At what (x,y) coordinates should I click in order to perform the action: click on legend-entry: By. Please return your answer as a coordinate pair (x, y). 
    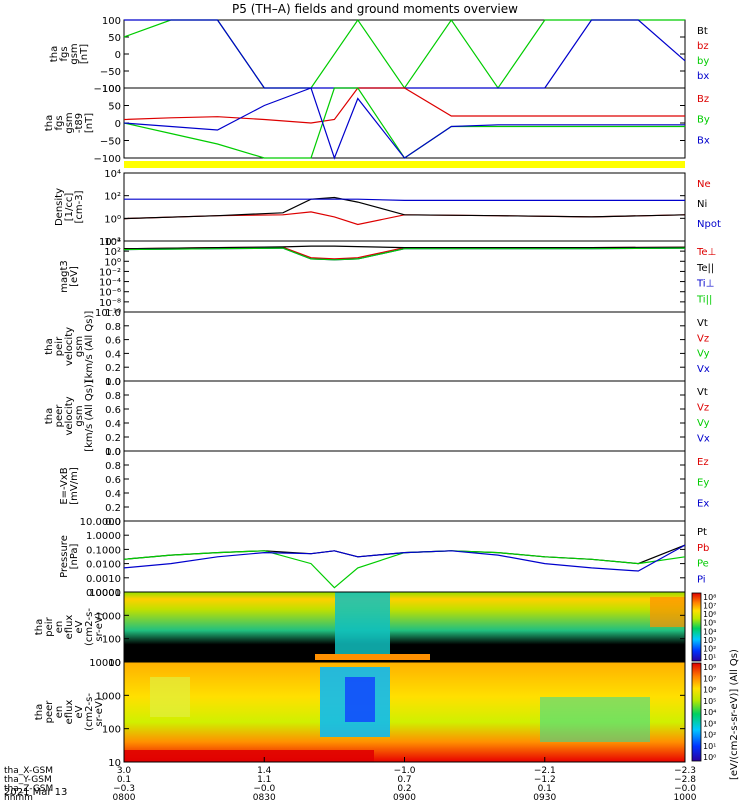
    Looking at the image, I should click on (703, 120).